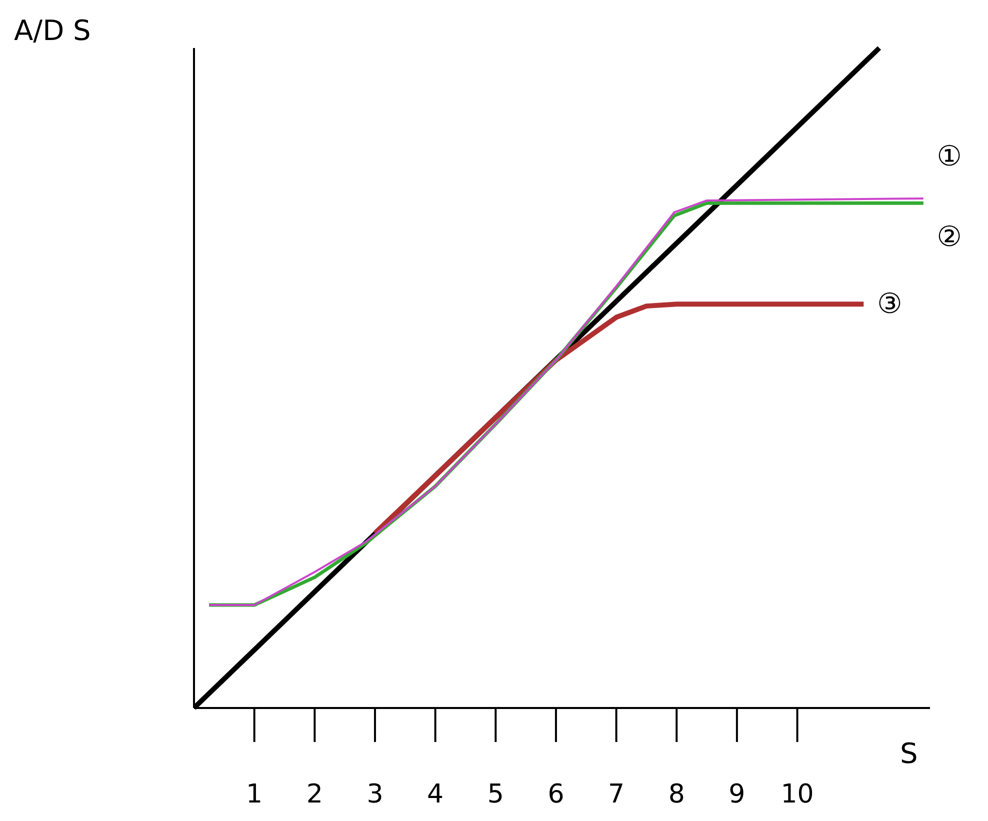 Image resolution: width=988 pixels, height=821 pixels. Describe the element at coordinates (495, 794) in the screenshot. I see `x-tick-label: 5` at that location.